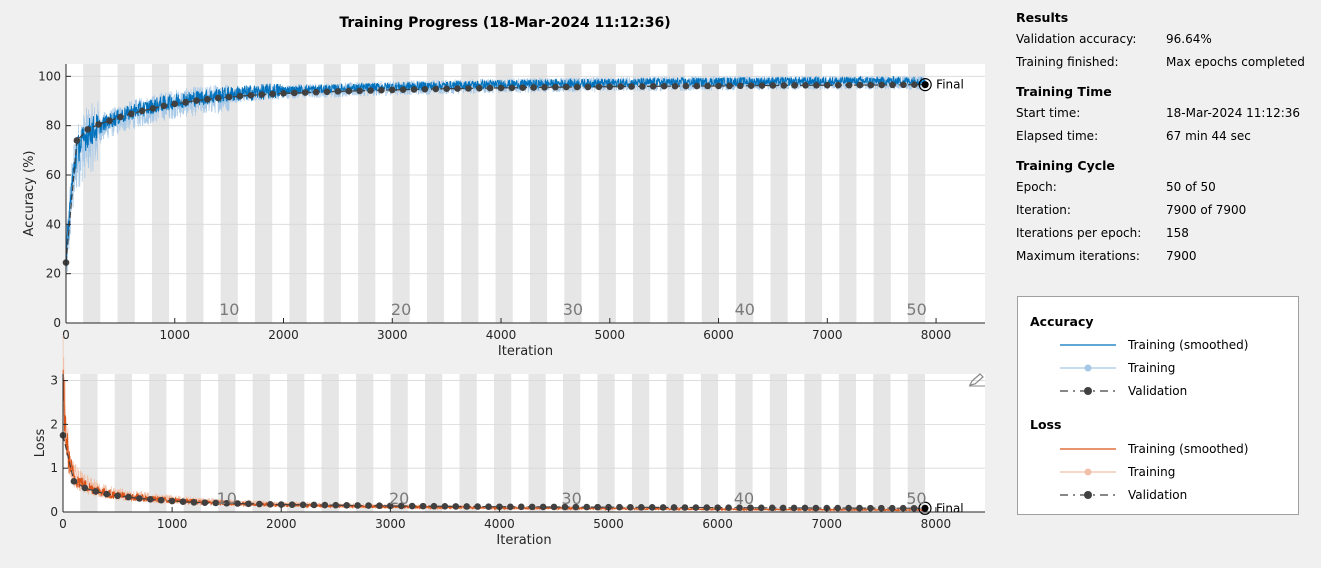  Describe the element at coordinates (936, 335) in the screenshot. I see `x-tick-label: 8000` at that location.